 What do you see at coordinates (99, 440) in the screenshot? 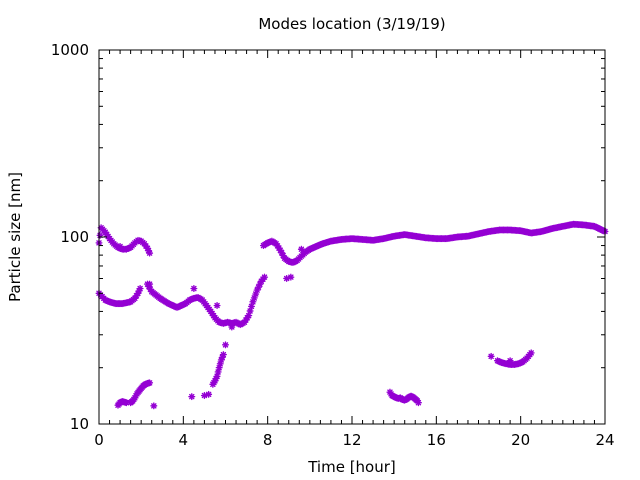
I see `x-tick-label: 0` at bounding box center [99, 440].